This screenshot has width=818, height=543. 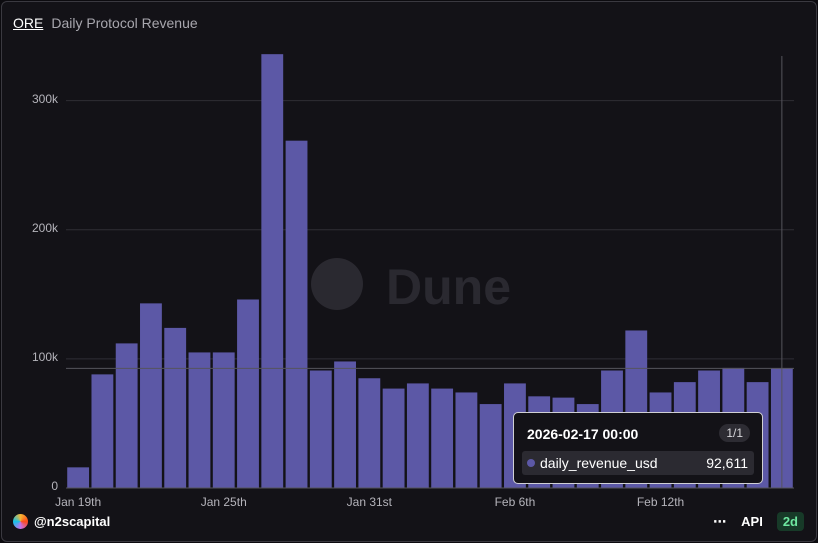 What do you see at coordinates (78, 502) in the screenshot?
I see `x-tick-label: Jan 19th` at bounding box center [78, 502].